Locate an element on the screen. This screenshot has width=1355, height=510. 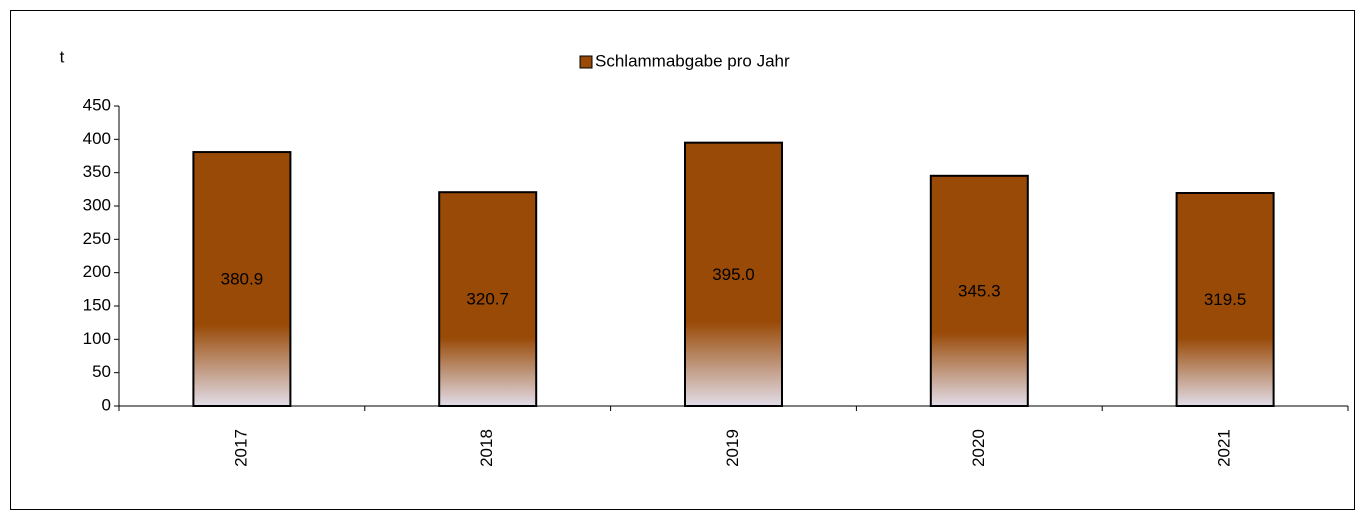
data-label: 319.5 is located at coordinates (1225, 299).